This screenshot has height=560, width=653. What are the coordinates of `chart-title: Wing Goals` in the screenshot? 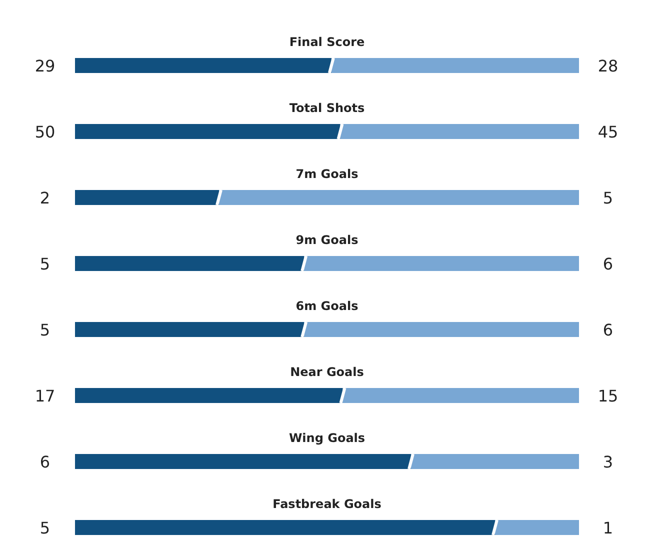 It's located at (327, 438).